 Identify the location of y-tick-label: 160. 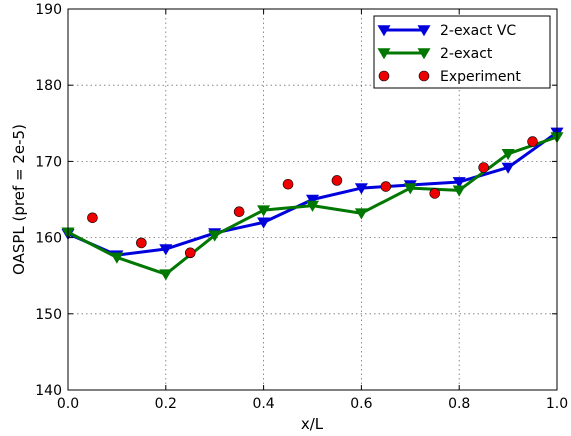
(48, 239).